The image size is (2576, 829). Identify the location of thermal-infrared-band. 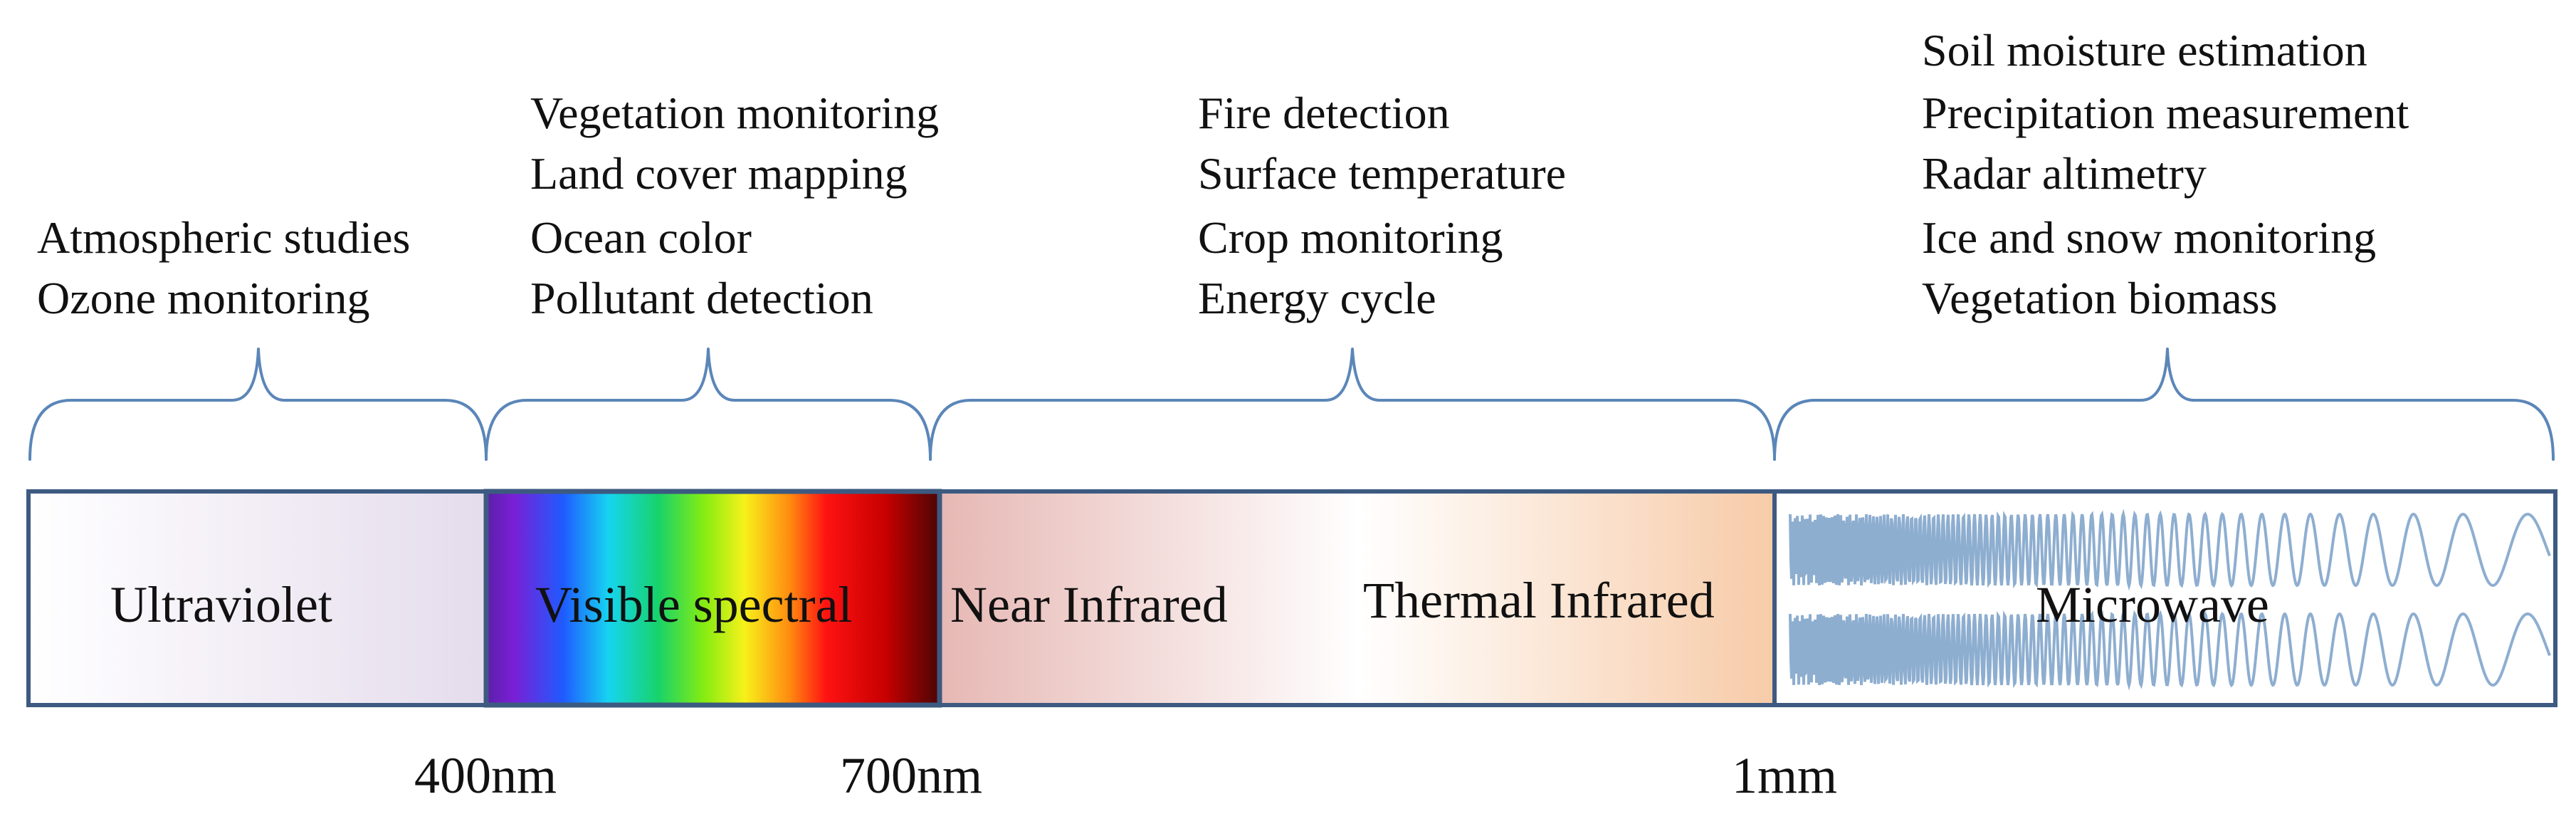
(1567, 598).